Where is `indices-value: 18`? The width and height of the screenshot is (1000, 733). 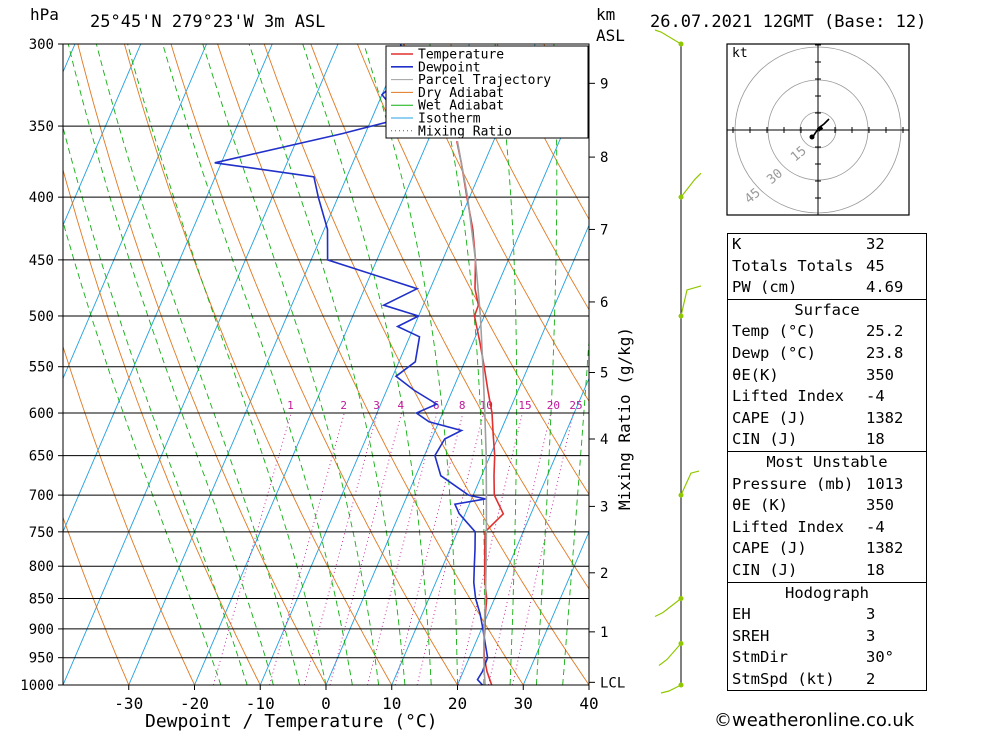 indices-value: 18 is located at coordinates (875, 569).